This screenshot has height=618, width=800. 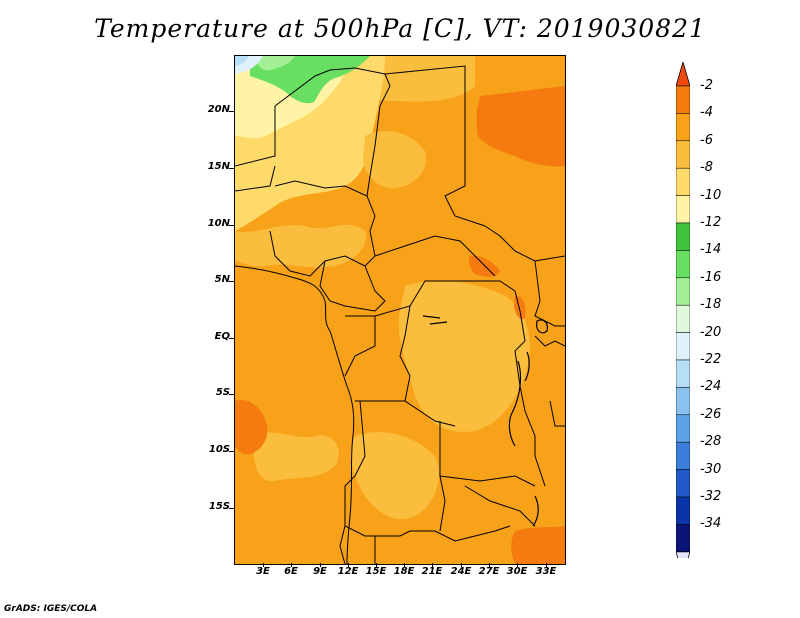 I want to click on field-minus4-centre, so click(x=484, y=266).